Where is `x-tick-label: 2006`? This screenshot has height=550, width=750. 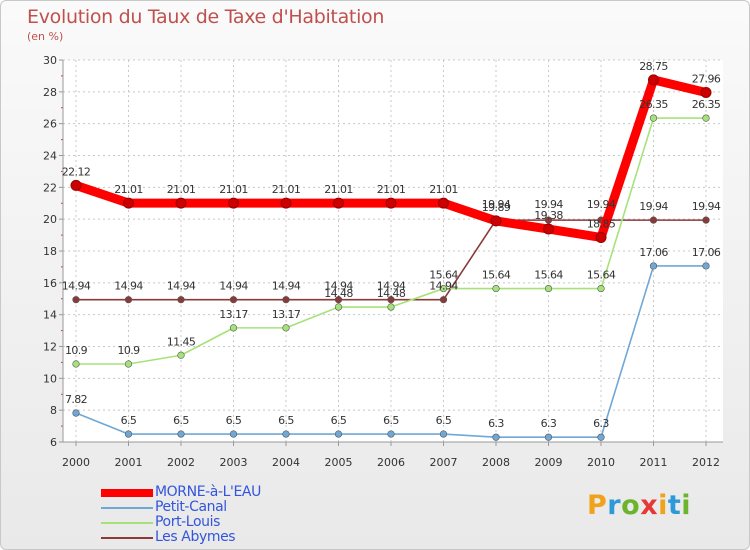
x-tick-label: 2006 is located at coordinates (391, 462).